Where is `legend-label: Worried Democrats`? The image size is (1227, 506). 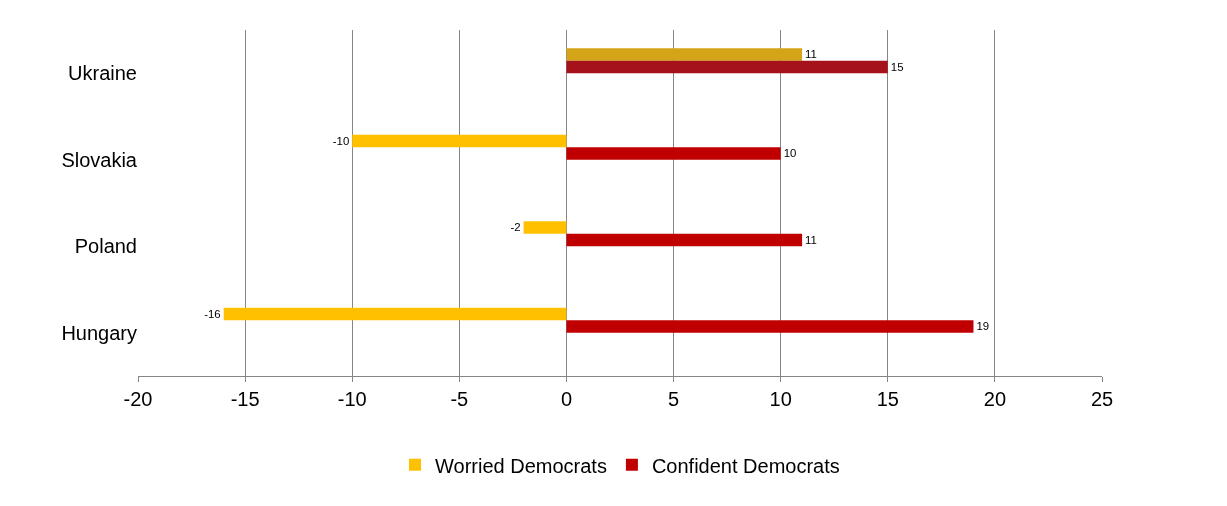 legend-label: Worried Democrats is located at coordinates (521, 465).